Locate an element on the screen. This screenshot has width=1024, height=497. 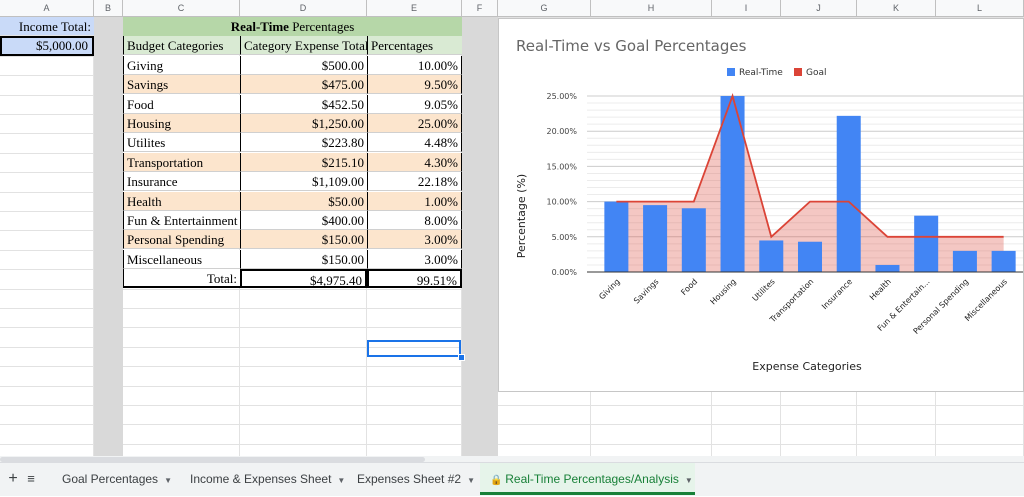
header-category: Budget Categories is located at coordinates (181, 45).